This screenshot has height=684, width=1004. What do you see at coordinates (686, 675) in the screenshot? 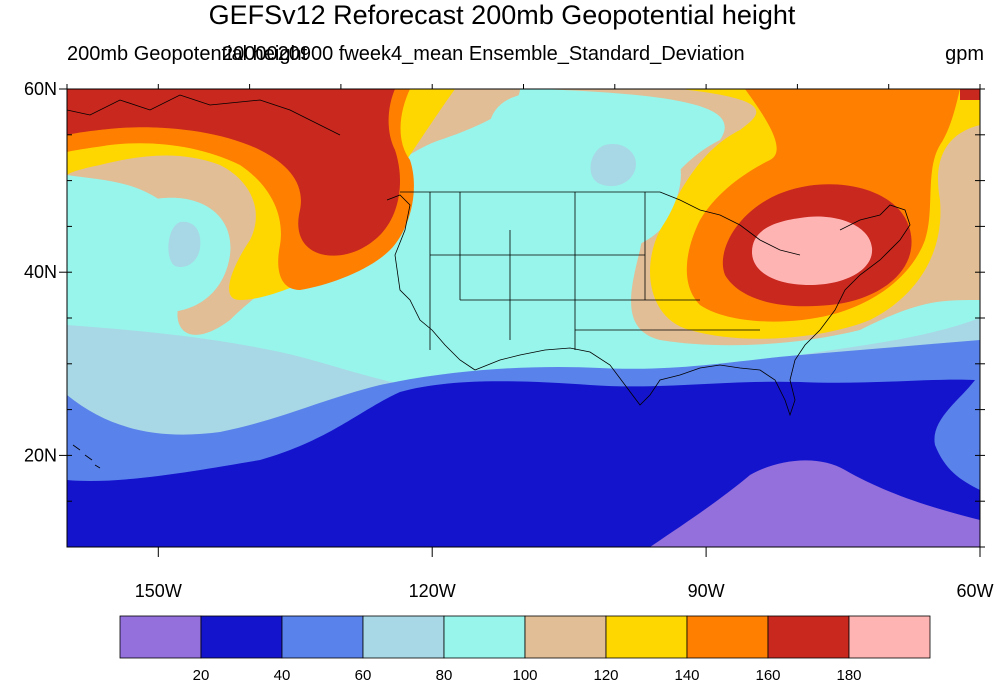
I see `colorbar-label: 140` at bounding box center [686, 675].